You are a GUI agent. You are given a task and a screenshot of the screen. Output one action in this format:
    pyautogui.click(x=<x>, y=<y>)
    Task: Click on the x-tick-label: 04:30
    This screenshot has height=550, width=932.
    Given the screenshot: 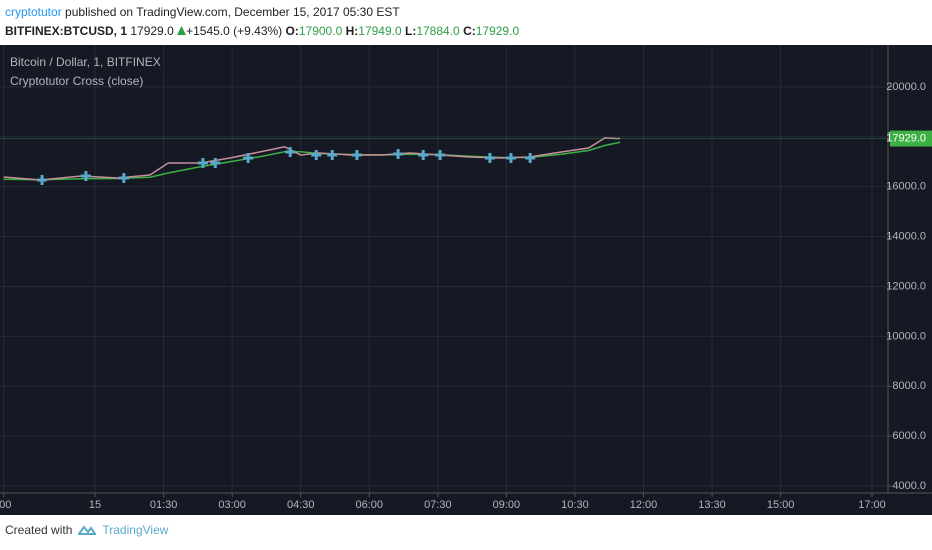 What is the action you would take?
    pyautogui.click(x=301, y=505)
    